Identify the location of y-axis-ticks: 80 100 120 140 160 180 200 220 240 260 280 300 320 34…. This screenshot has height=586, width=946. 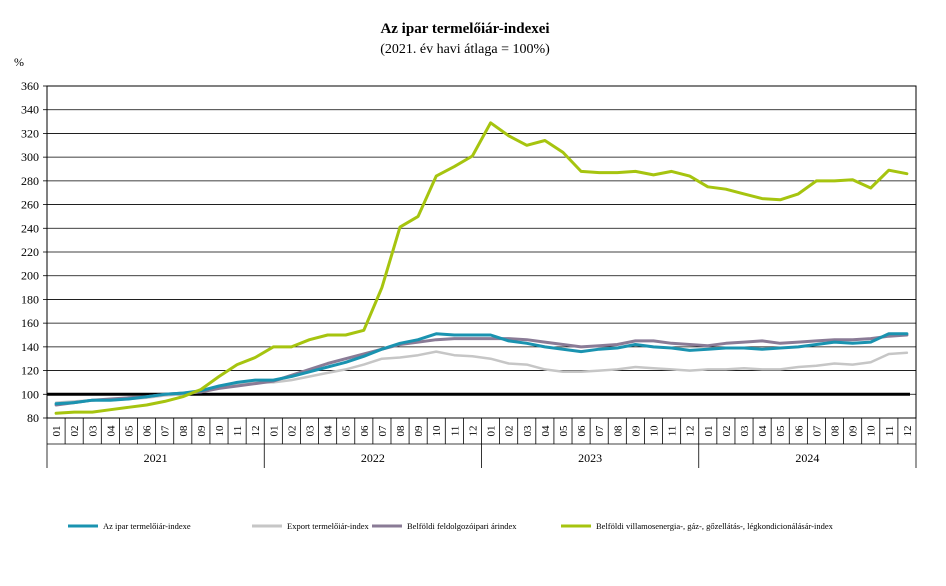
(34, 252).